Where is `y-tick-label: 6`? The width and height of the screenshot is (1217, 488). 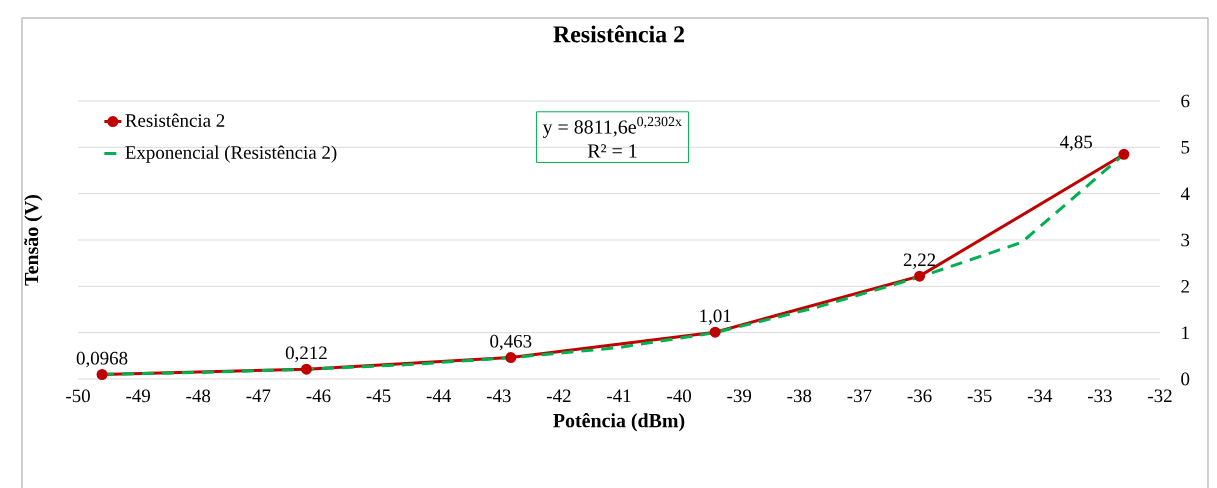
y-tick-label: 6 is located at coordinates (1185, 101).